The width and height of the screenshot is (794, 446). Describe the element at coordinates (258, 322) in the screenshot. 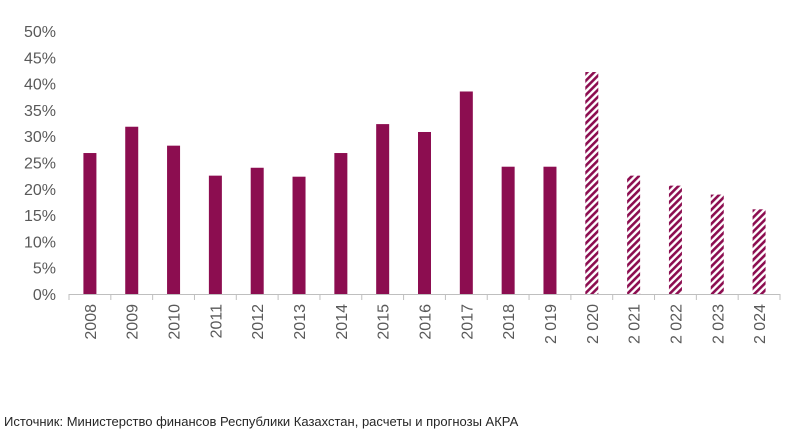

I see `x-tick-label: 2012` at that location.